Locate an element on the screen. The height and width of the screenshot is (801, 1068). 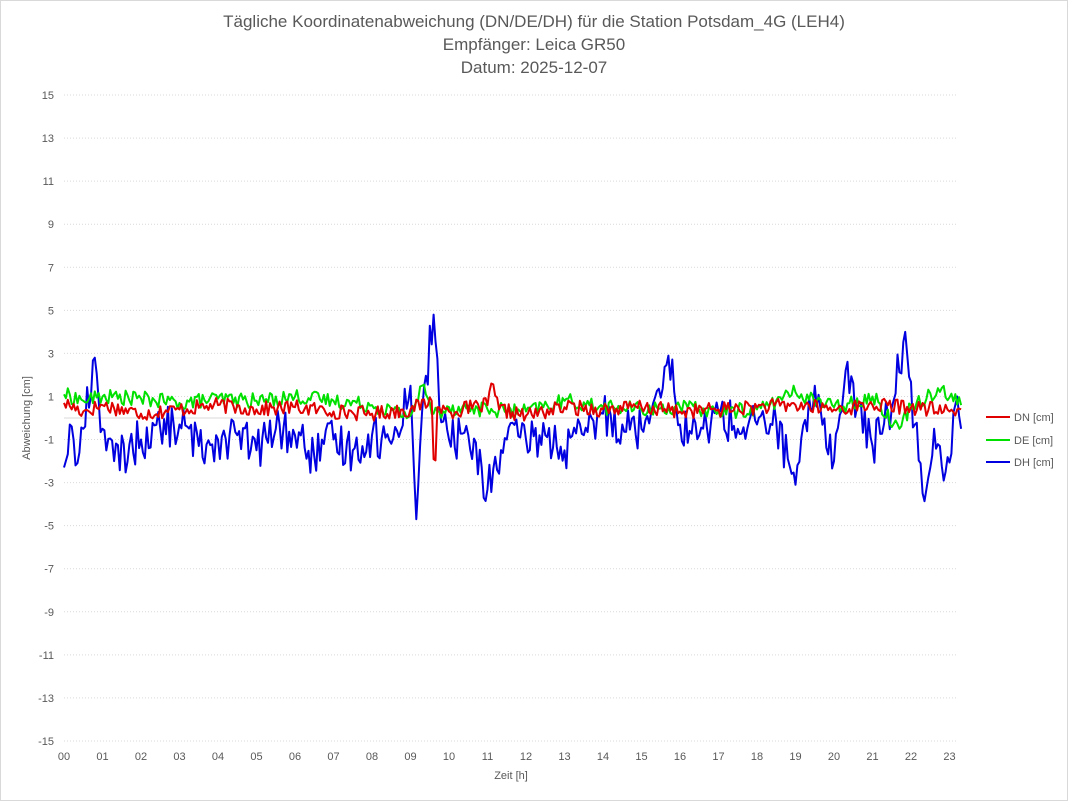
x-tick-label: 20 is located at coordinates (834, 757).